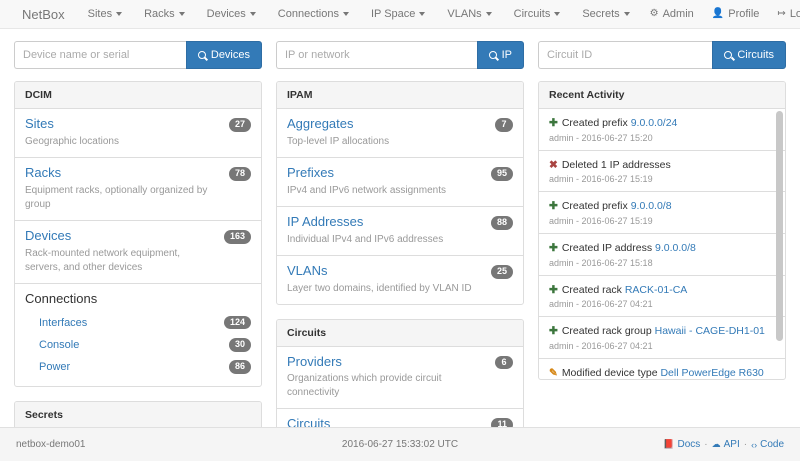 This screenshot has width=800, height=461. Describe the element at coordinates (55, 367) in the screenshot. I see `item-link-power: Power` at that location.